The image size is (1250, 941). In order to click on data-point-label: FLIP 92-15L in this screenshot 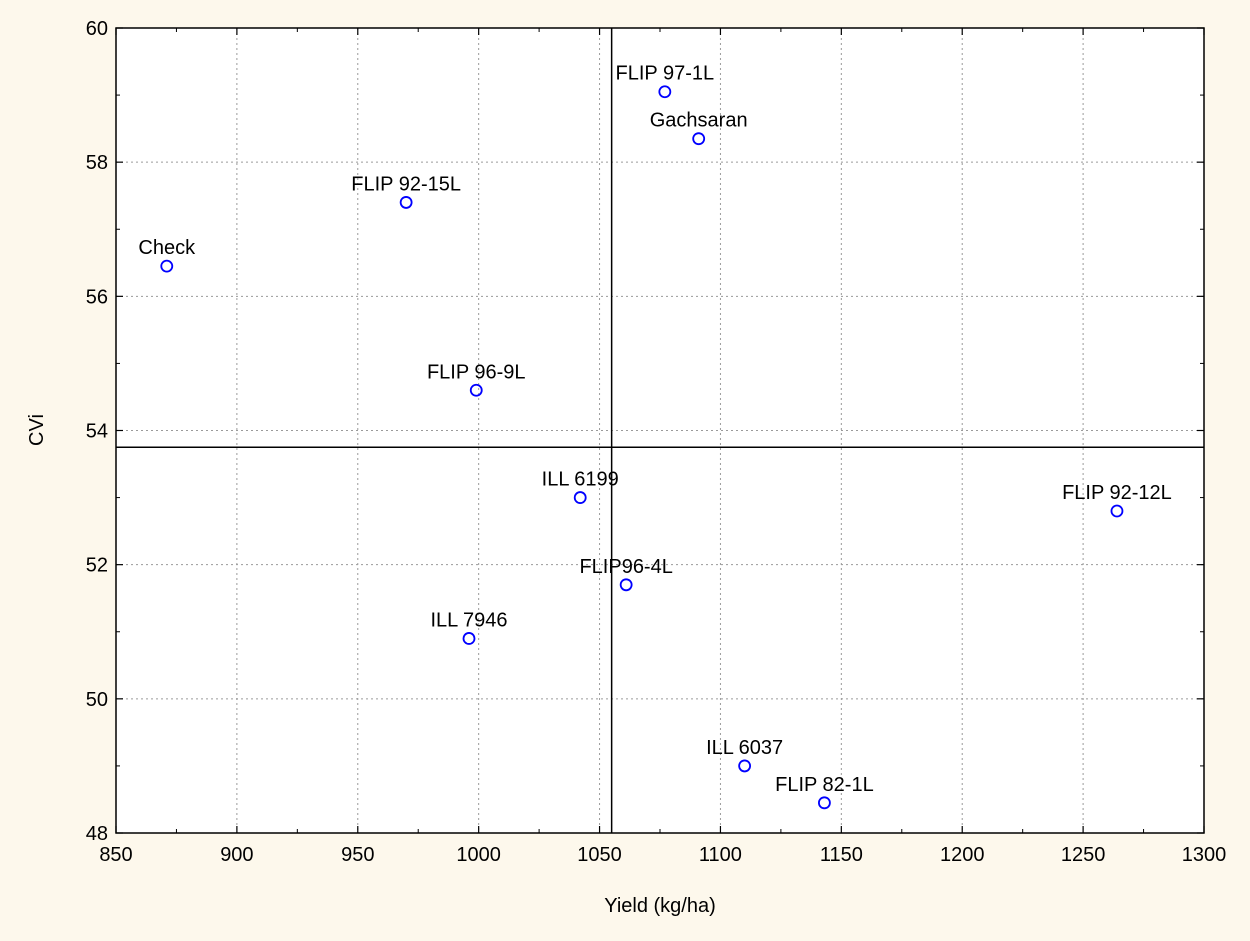, I will do `click(406, 184)`.